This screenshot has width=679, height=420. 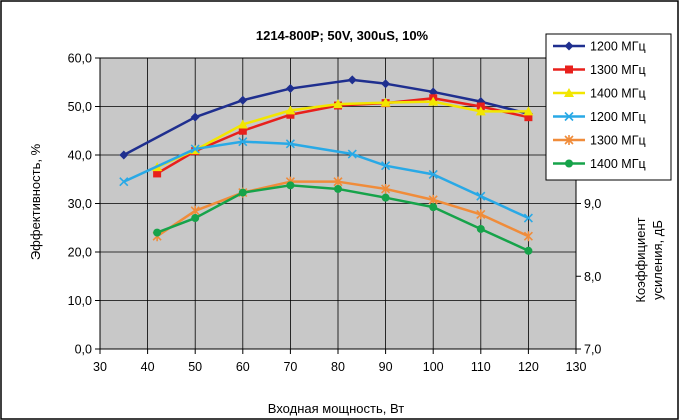 What do you see at coordinates (386, 367) in the screenshot?
I see `x-tick-label: 90` at bounding box center [386, 367].